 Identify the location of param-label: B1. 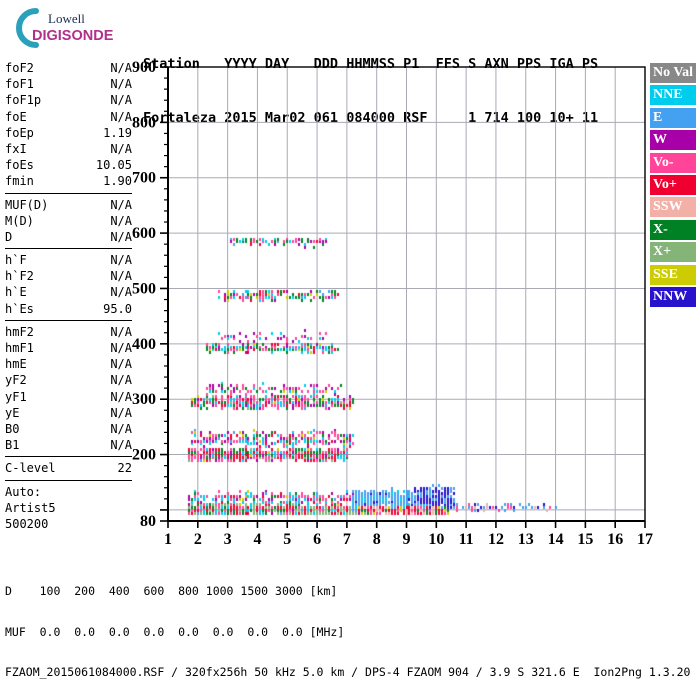
(12, 445).